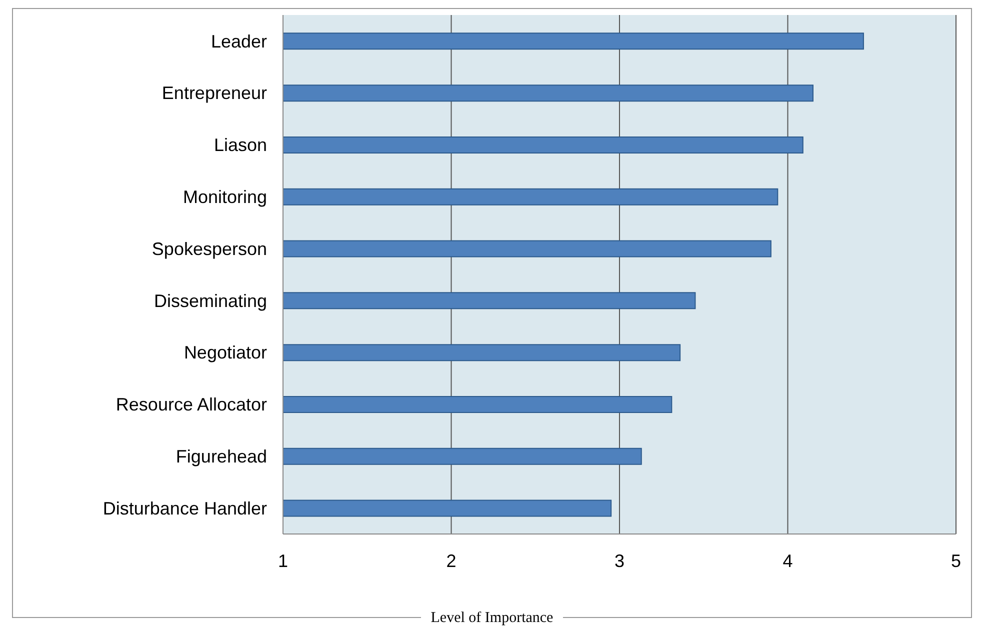 This screenshot has height=630, width=983. I want to click on y-tick-label: Spokesperson, so click(209, 248).